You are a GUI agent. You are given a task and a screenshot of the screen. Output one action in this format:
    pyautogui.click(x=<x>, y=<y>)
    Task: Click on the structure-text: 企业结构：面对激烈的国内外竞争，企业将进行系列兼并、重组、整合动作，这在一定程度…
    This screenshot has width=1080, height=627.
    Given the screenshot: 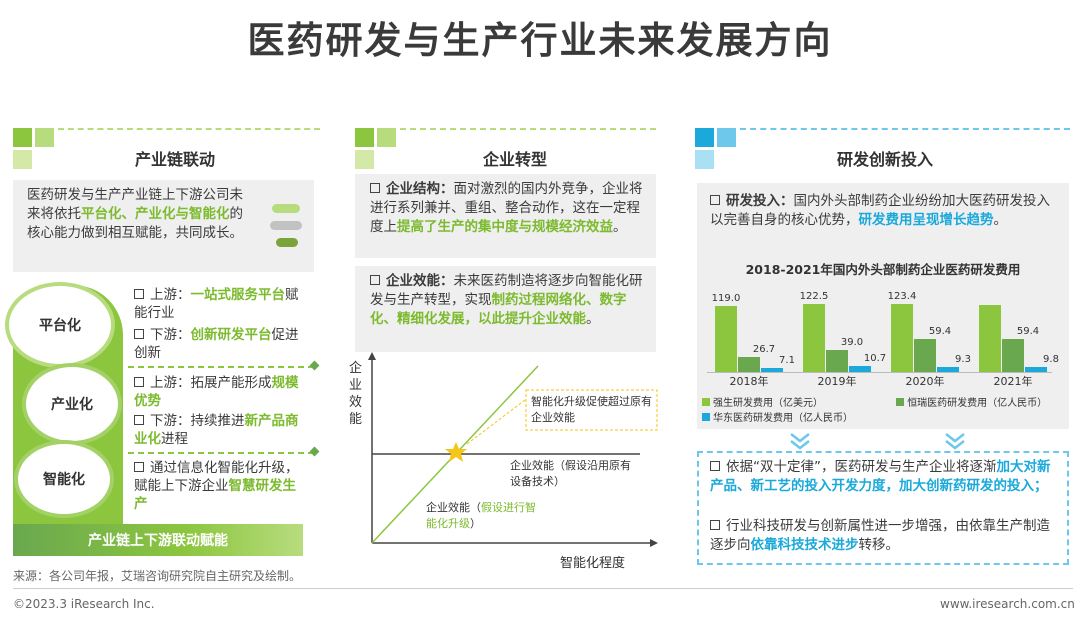 What is the action you would take?
    pyautogui.click(x=506, y=208)
    